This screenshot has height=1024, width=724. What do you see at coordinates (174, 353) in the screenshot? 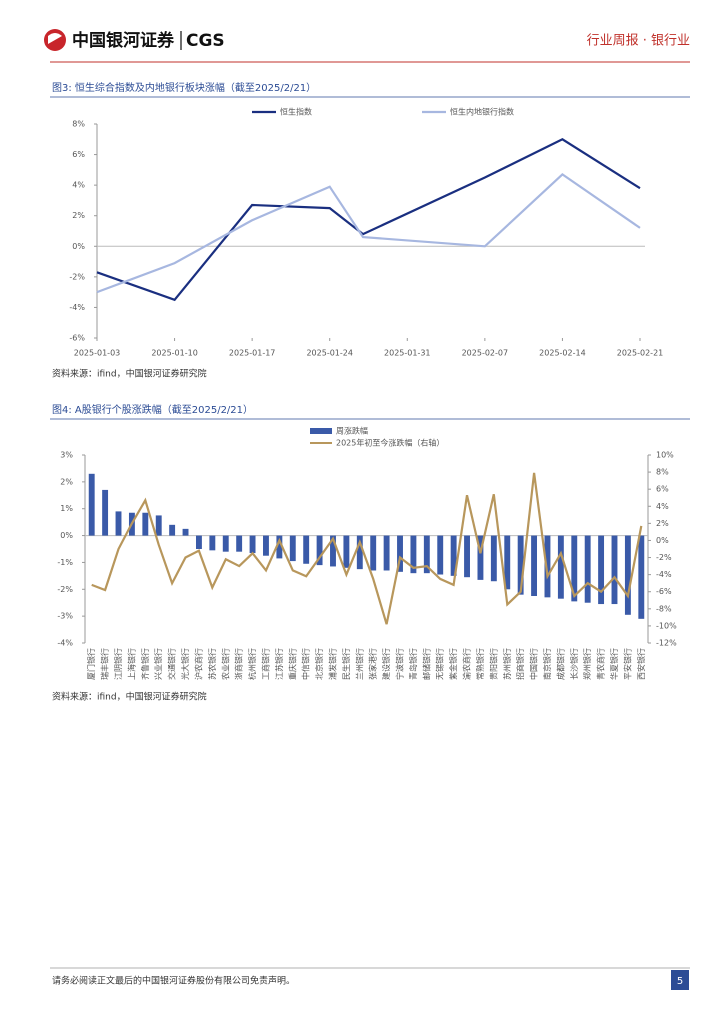
I see `x-tick-label: 2025-01-10` at bounding box center [174, 353].